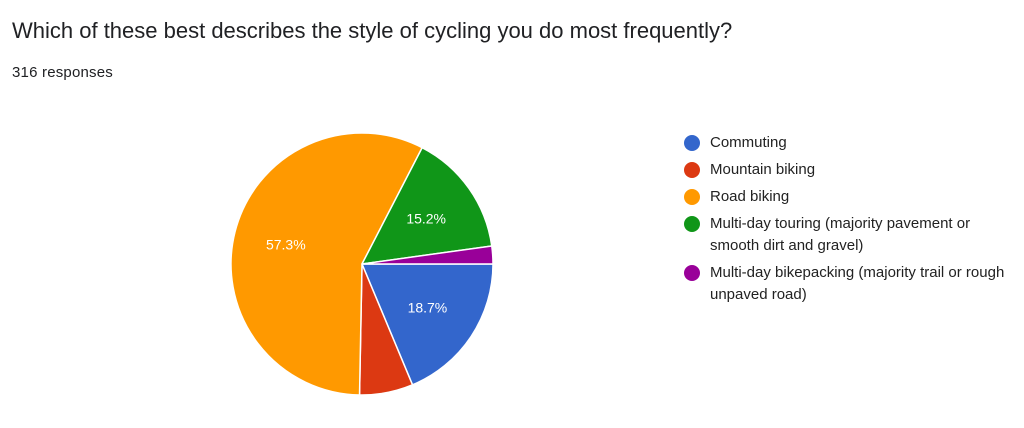 The width and height of the screenshot is (1024, 428). I want to click on pie-slice-multi-day-touring, so click(427, 205).